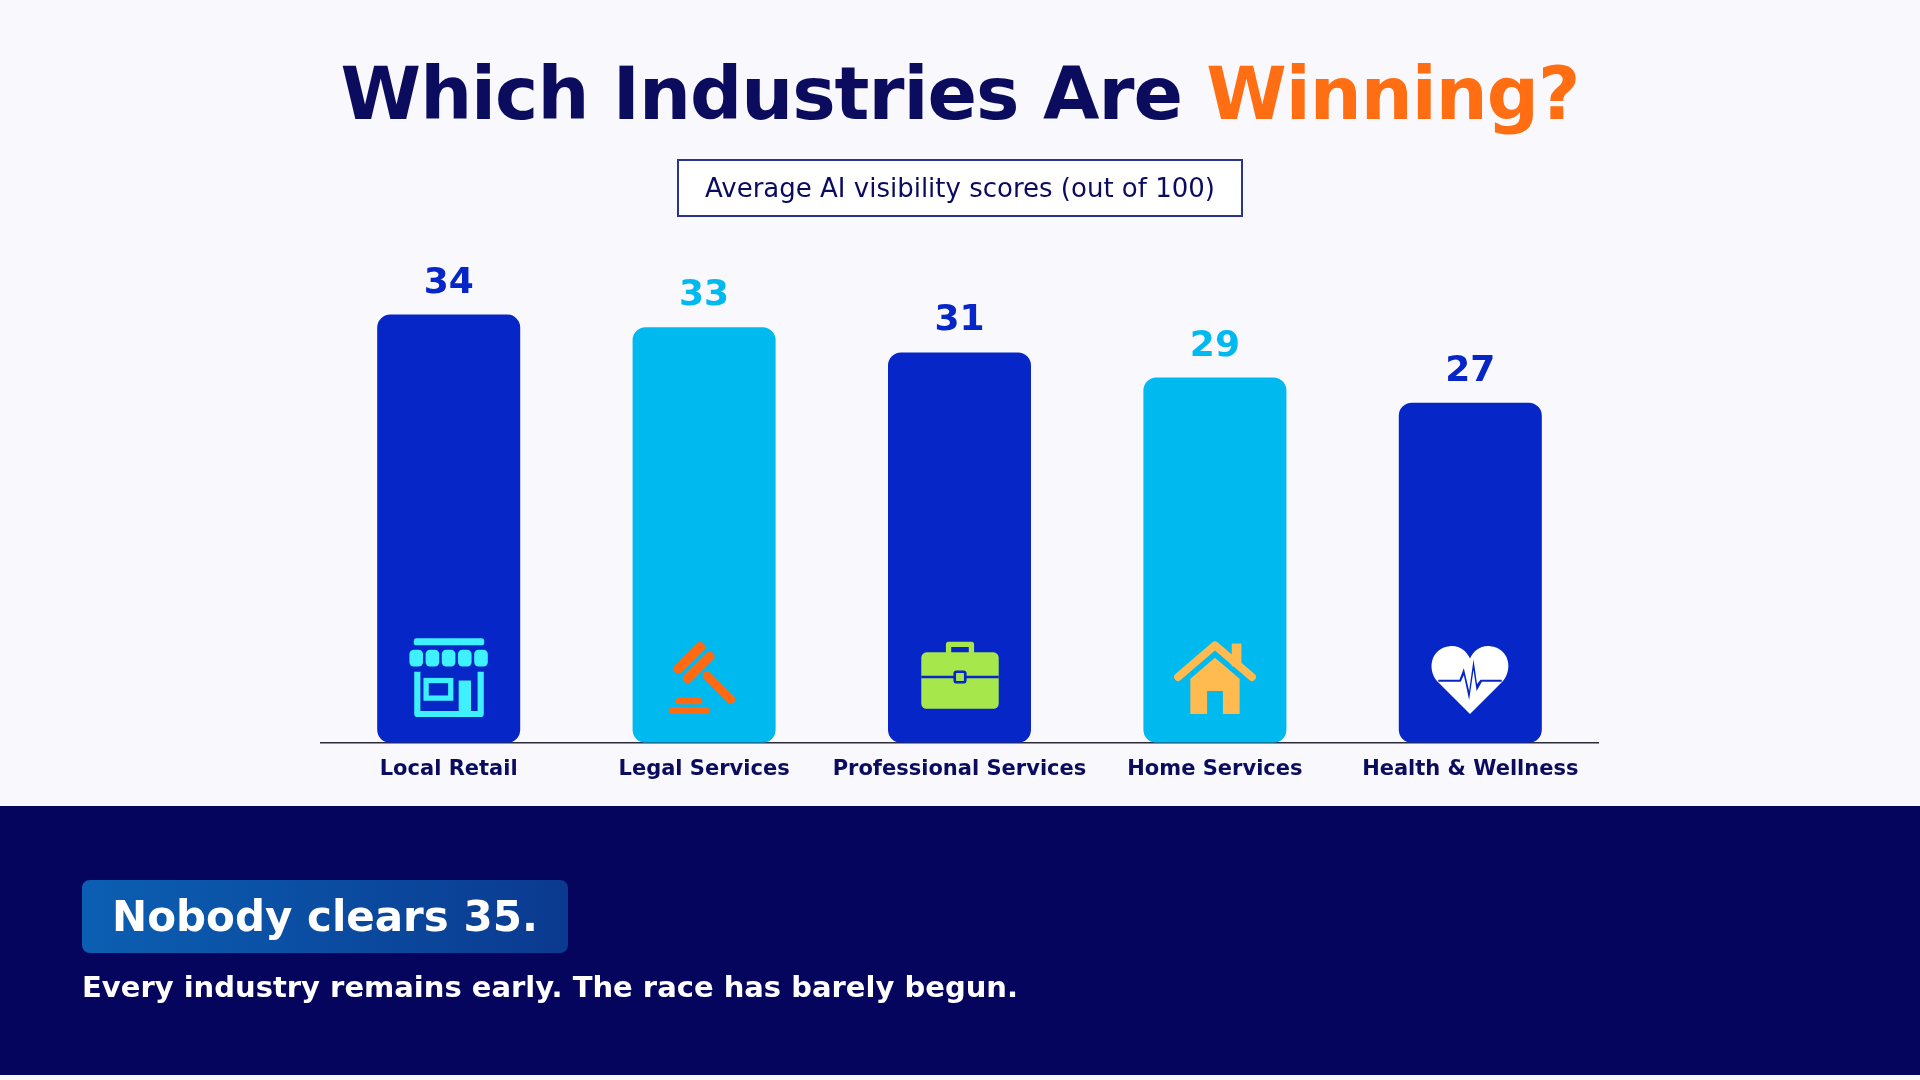  I want to click on data-label: 33, so click(704, 293).